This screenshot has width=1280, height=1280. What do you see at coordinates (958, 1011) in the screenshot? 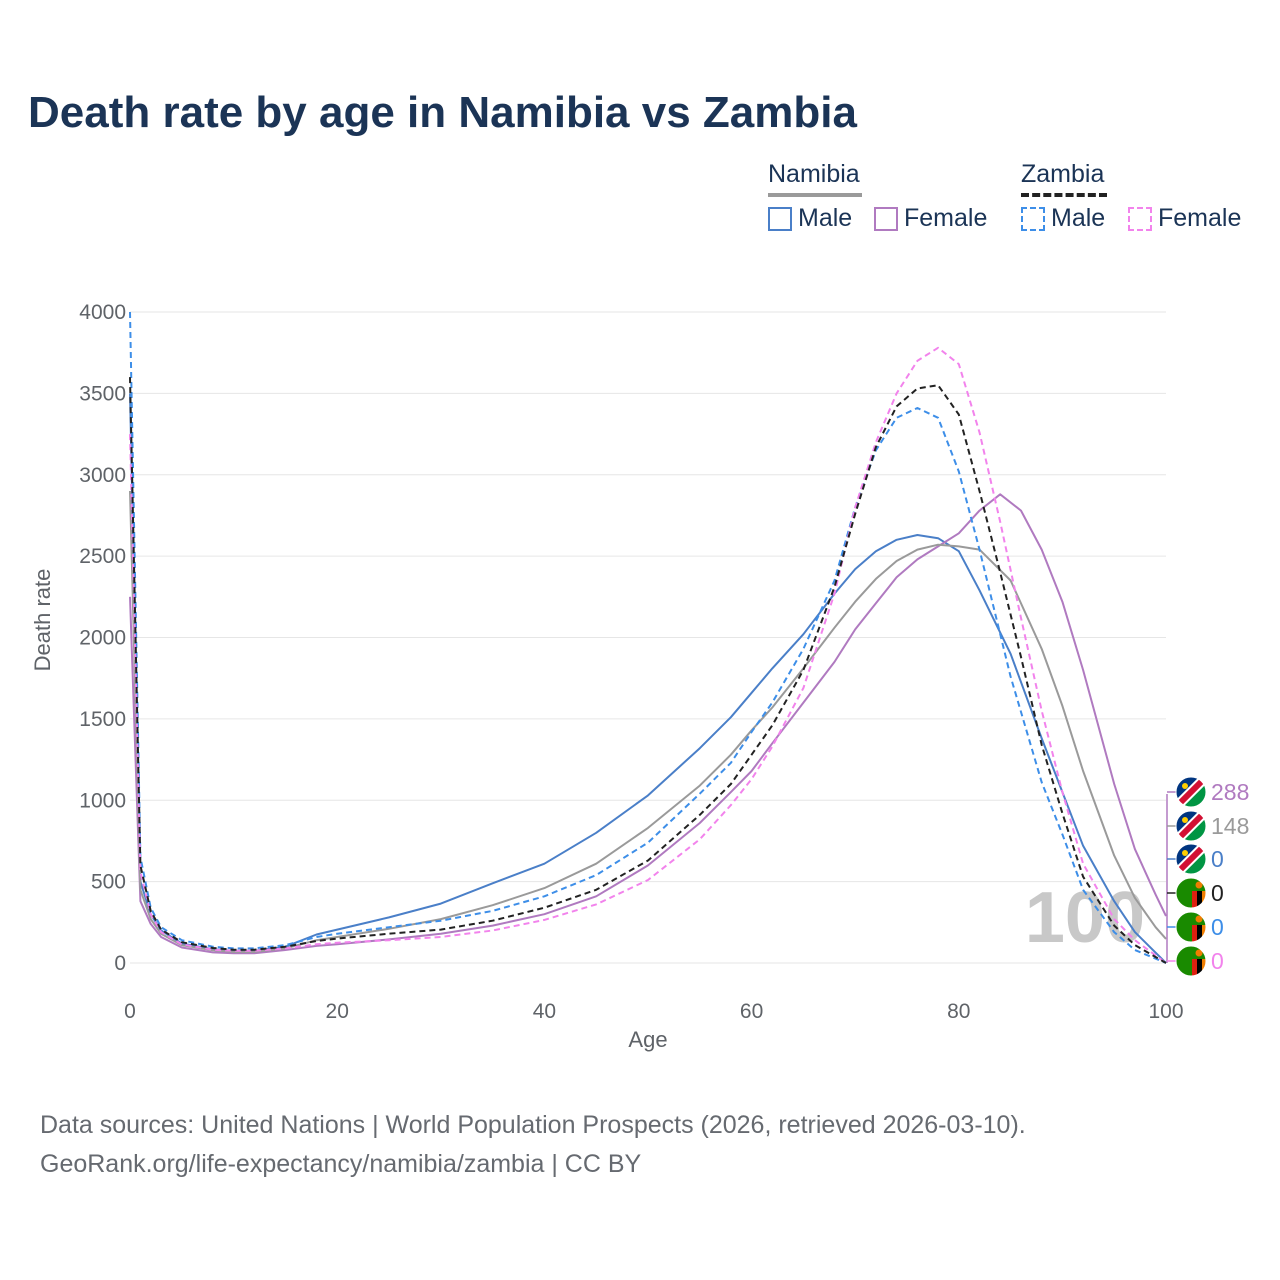
I see `x-tick-label: 80` at bounding box center [958, 1011].